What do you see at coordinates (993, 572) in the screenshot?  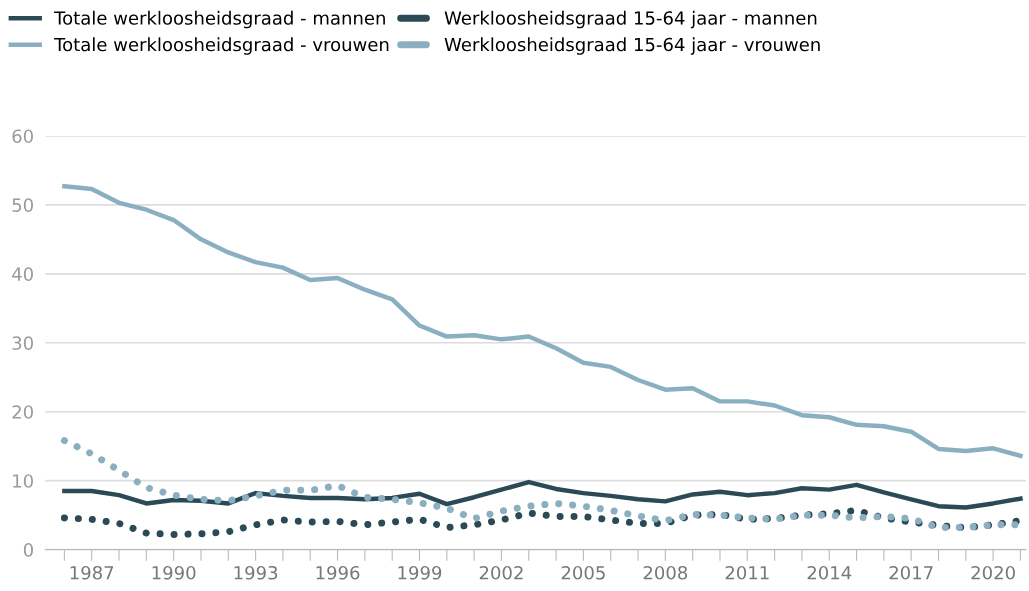 I see `x-tick-label: 2020` at bounding box center [993, 572].